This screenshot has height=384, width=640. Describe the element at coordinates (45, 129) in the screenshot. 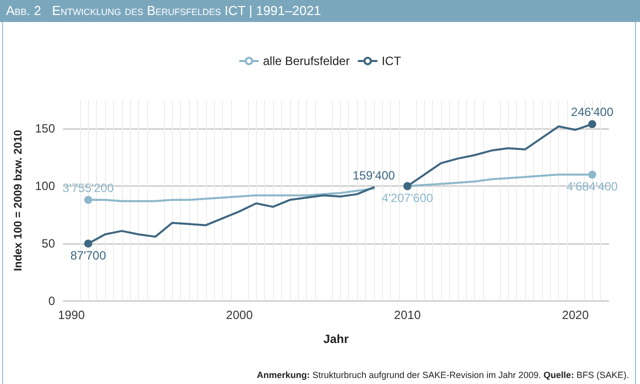

I see `y-tick-label: 150` at that location.